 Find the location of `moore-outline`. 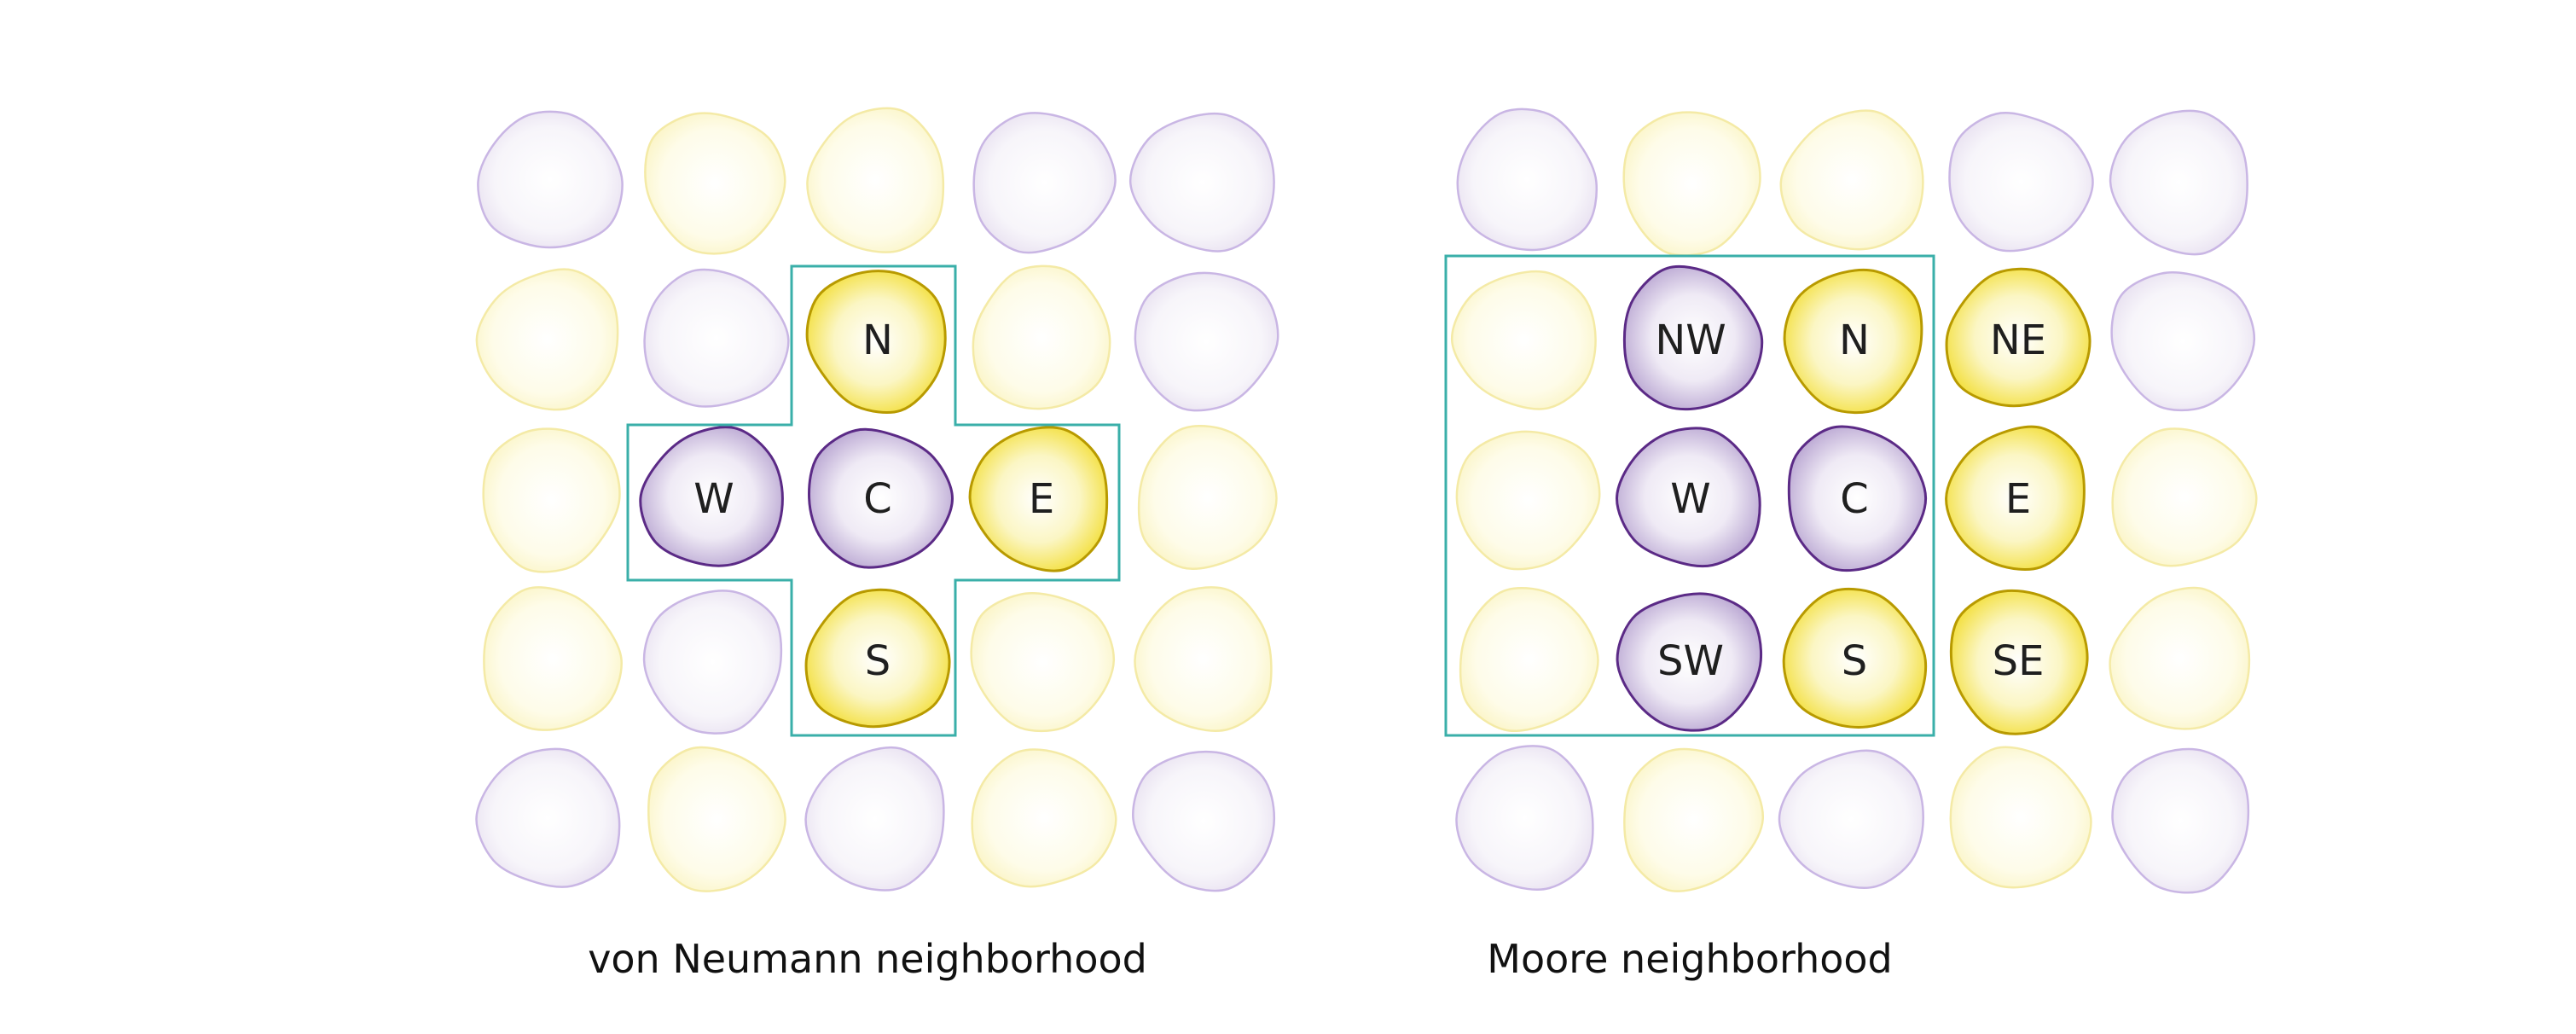

moore-outline is located at coordinates (1689, 495).